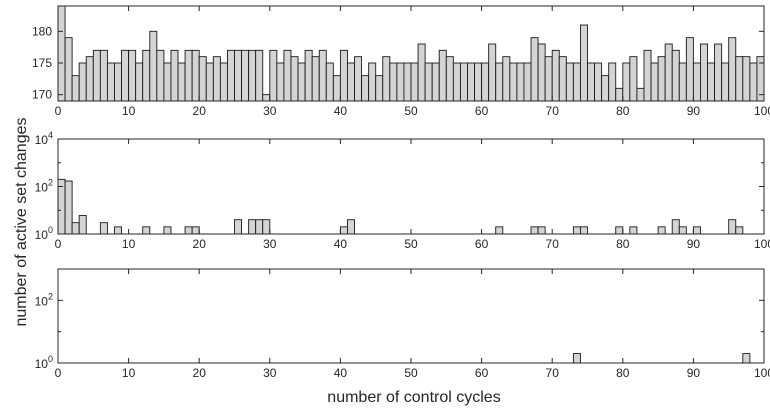 Image resolution: width=770 pixels, height=414 pixels. Describe the element at coordinates (482, 111) in the screenshot. I see `x-tick-label: 60` at that location.